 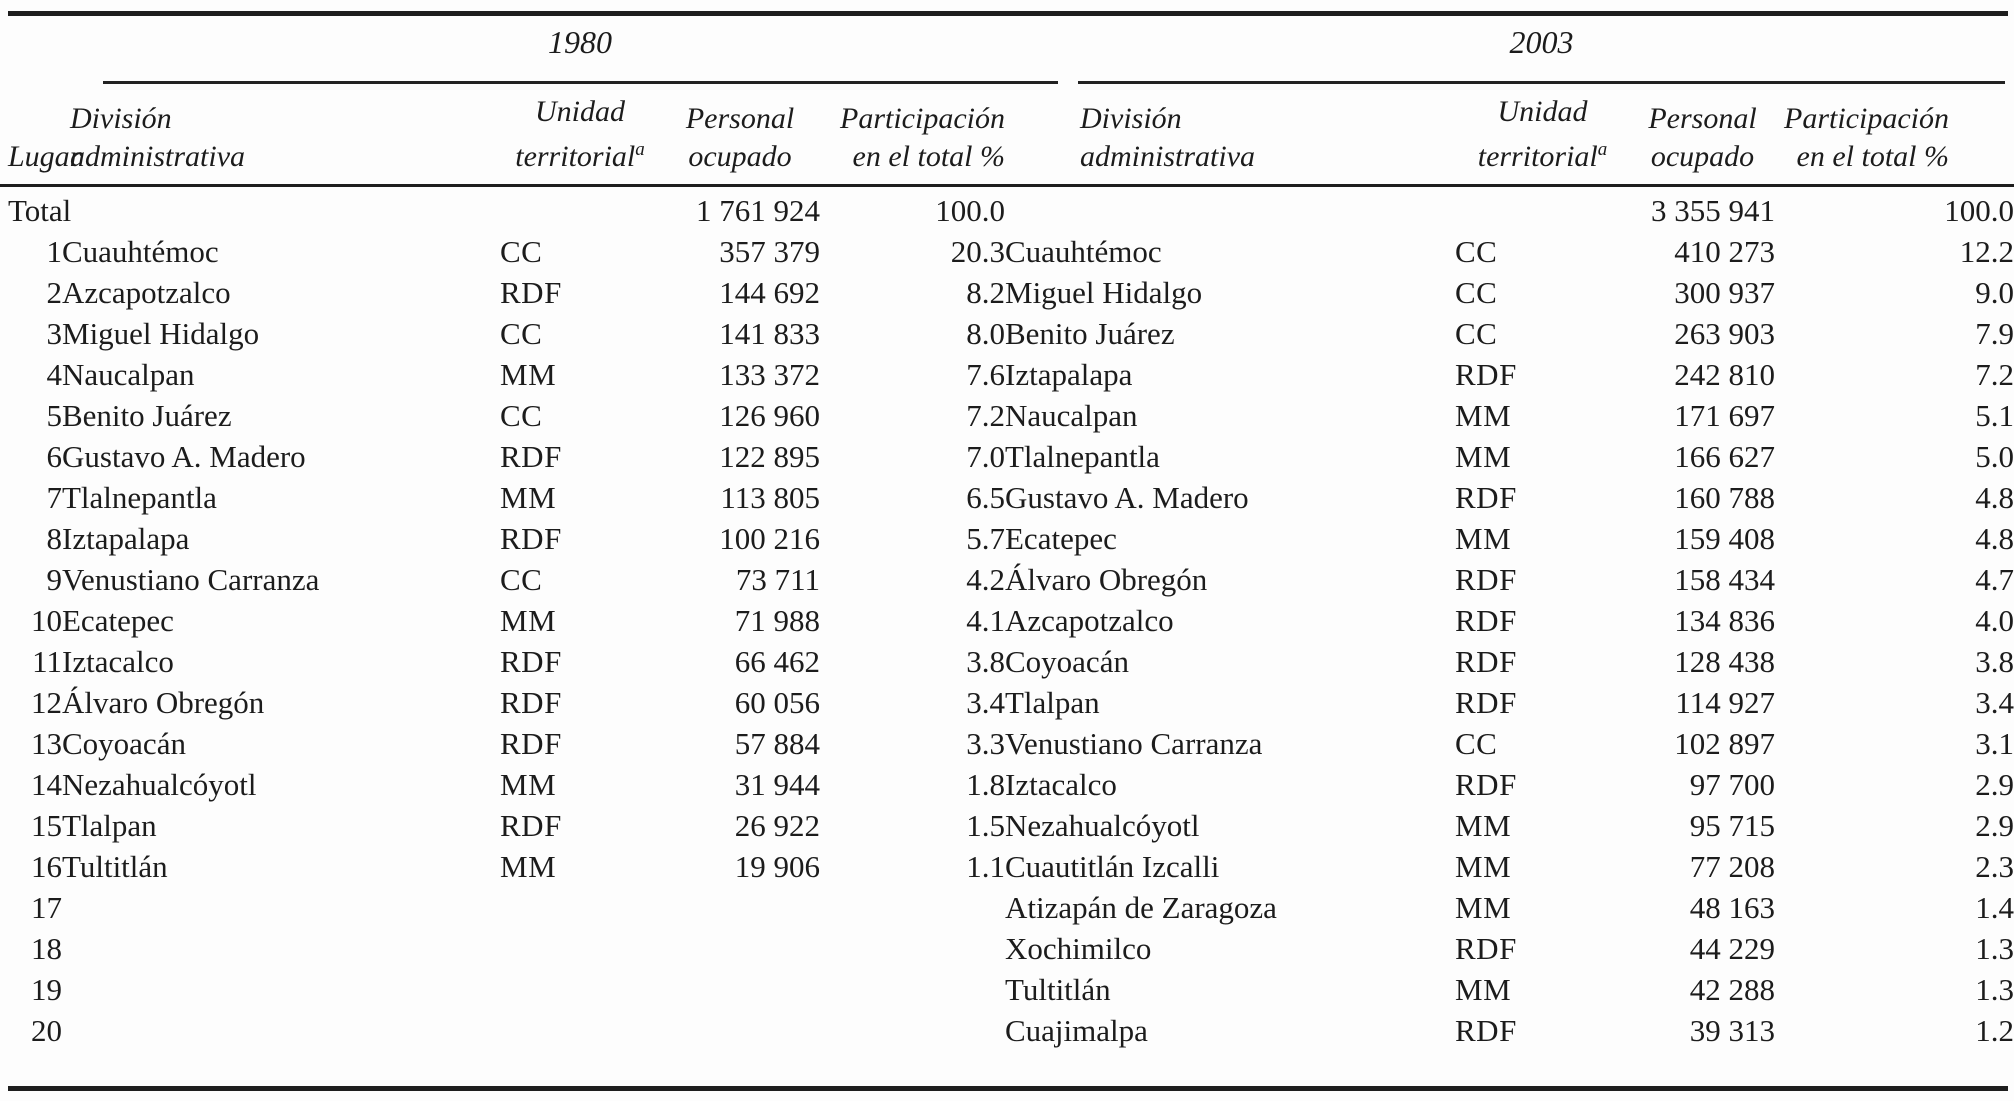 What do you see at coordinates (977, 251) in the screenshot?
I see `cell-participacion-1980: 20.3` at bounding box center [977, 251].